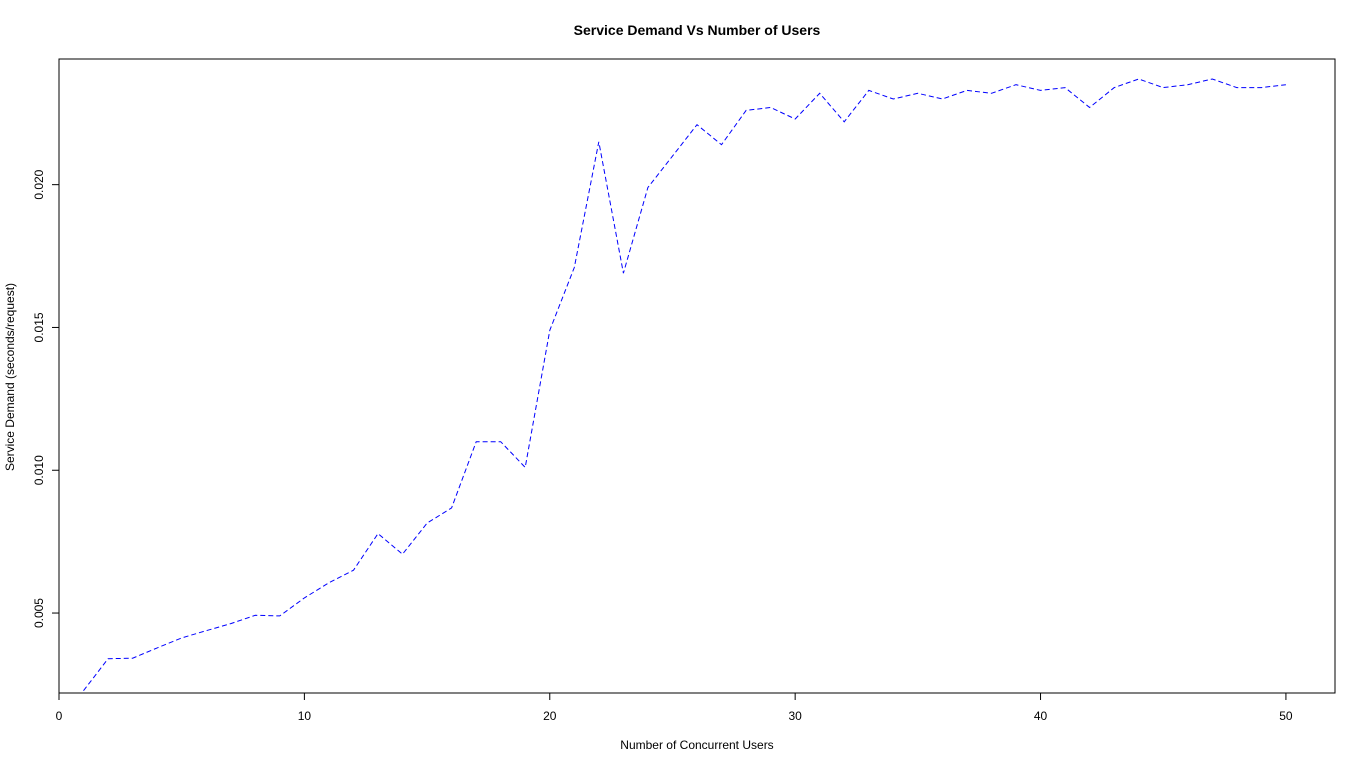 The width and height of the screenshot is (1366, 768). I want to click on y-tick-label: 0.010, so click(39, 470).